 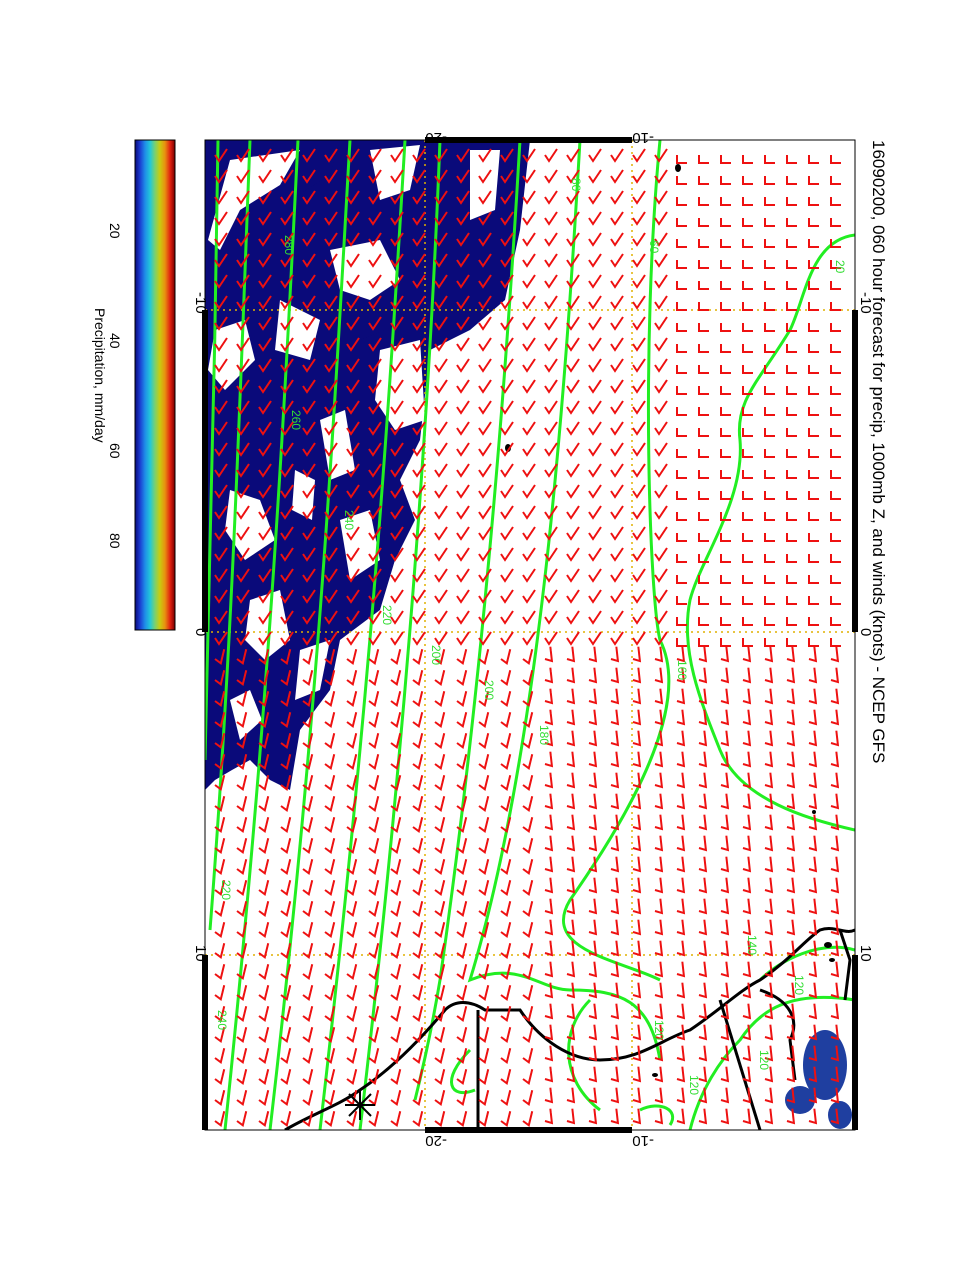 What do you see at coordinates (436, 1140) in the screenshot?
I see `bottom-tick-label: -20` at bounding box center [436, 1140].